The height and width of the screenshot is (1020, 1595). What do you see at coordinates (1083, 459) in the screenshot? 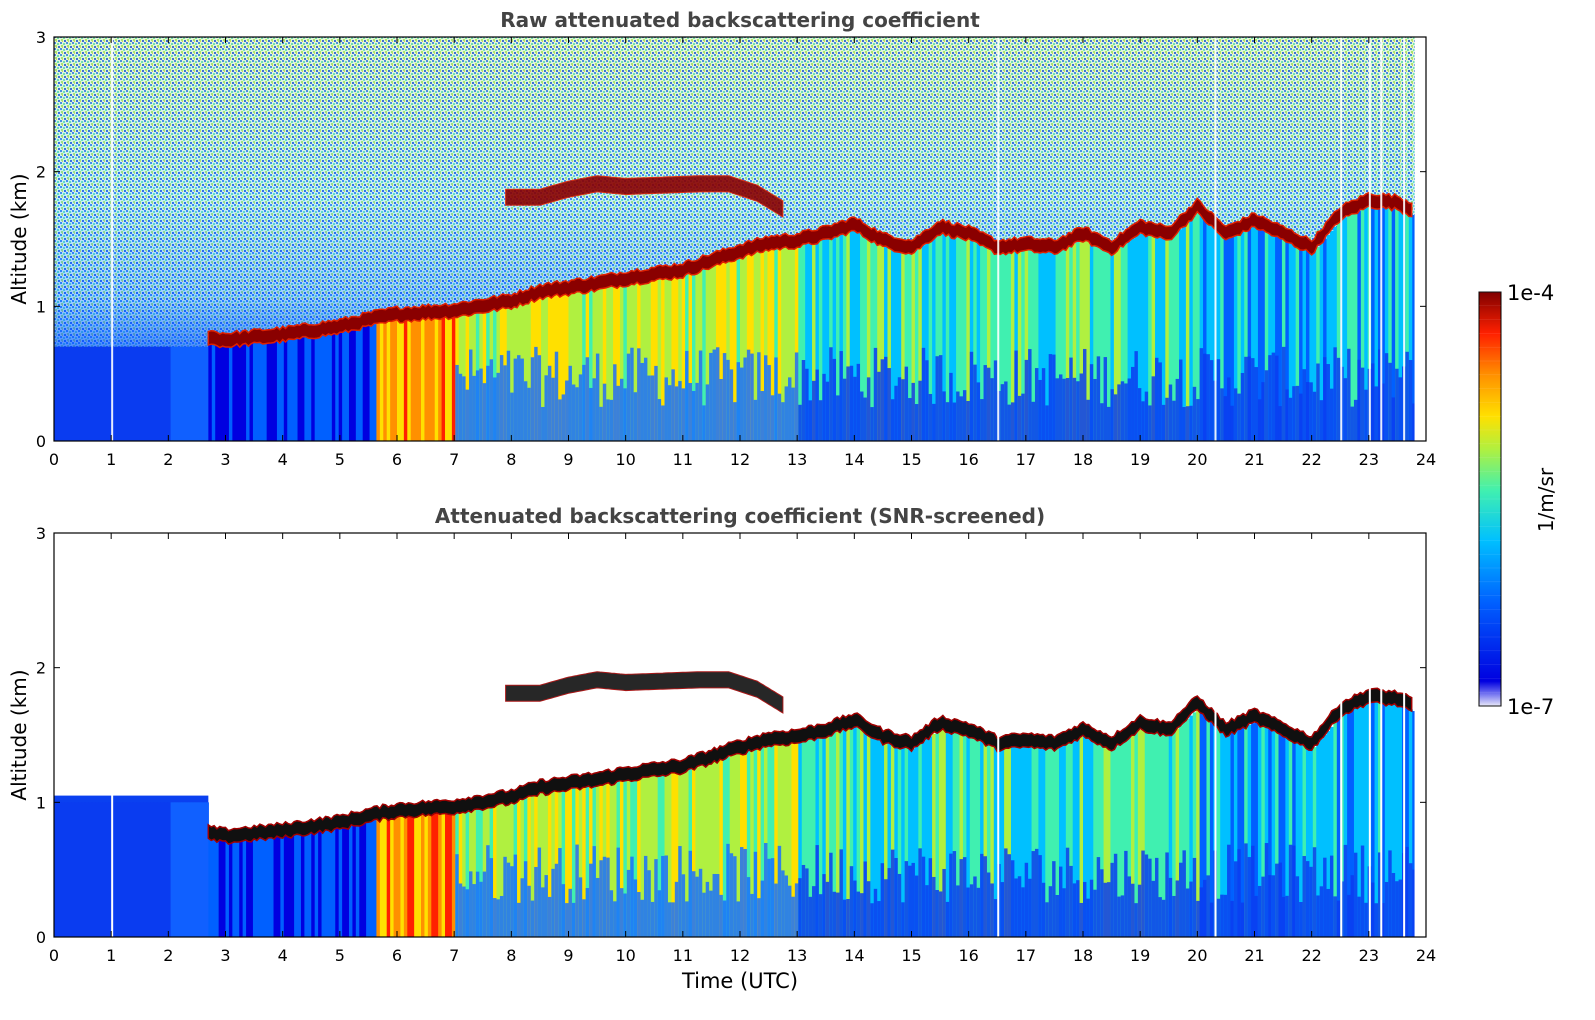
I see `x-tick-label: 18` at bounding box center [1083, 459].